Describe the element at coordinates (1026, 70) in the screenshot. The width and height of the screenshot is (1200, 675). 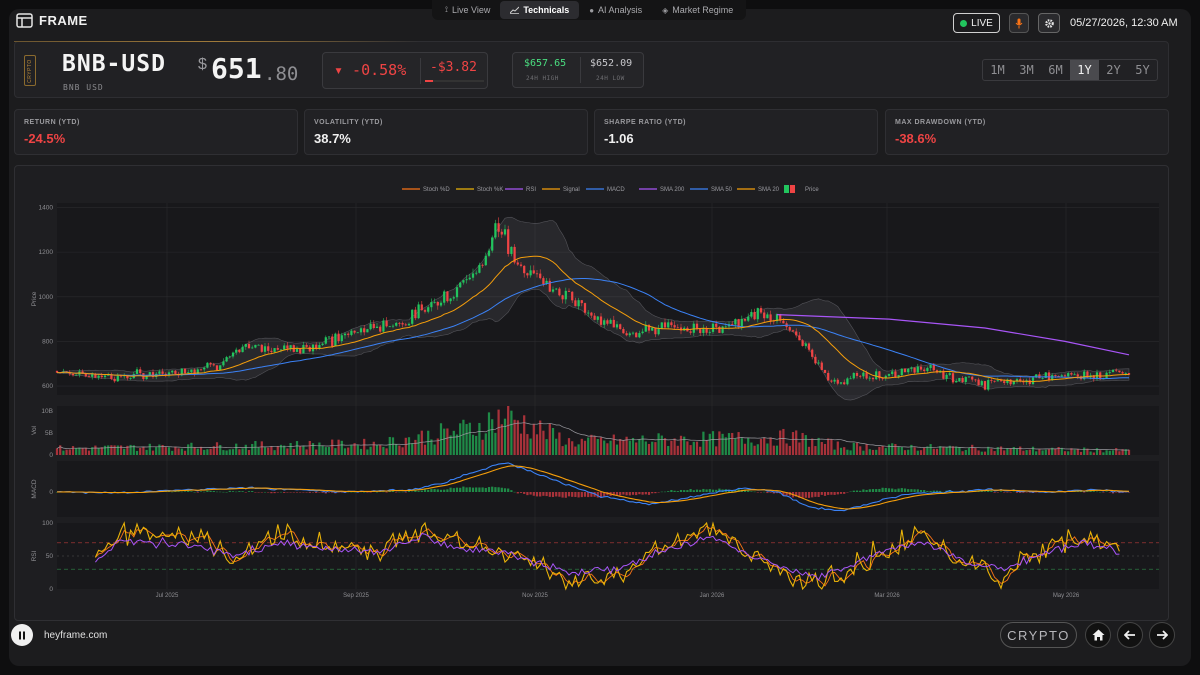
I see `range-3m: 3M` at that location.